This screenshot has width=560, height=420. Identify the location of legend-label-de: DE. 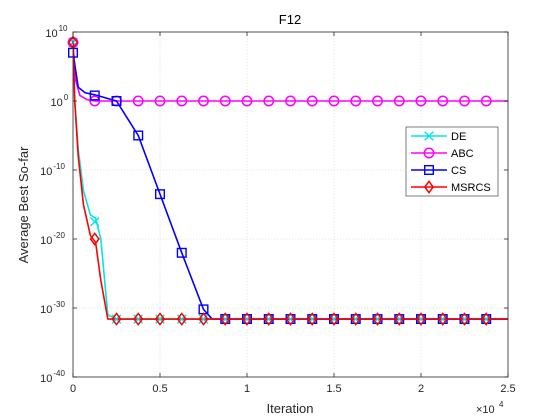
(458, 137).